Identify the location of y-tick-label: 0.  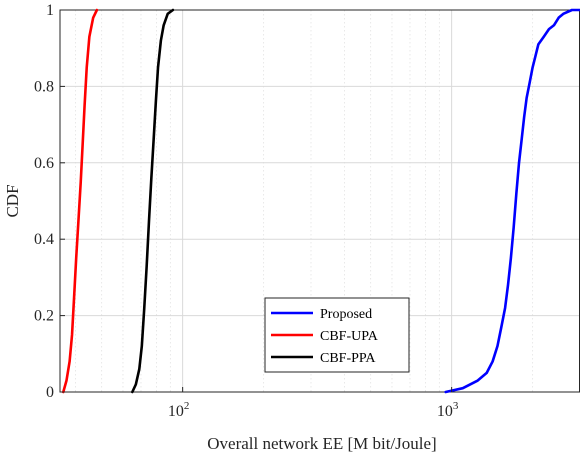
(50, 392).